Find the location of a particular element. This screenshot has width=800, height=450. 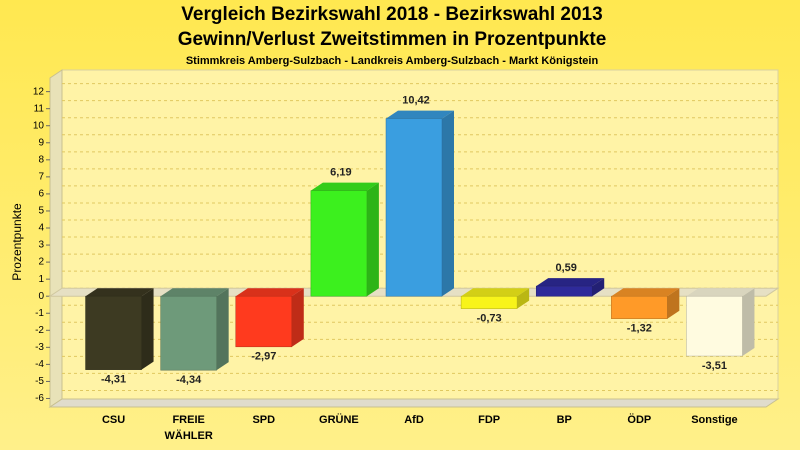

x-tick-label-line: AfD is located at coordinates (414, 420).